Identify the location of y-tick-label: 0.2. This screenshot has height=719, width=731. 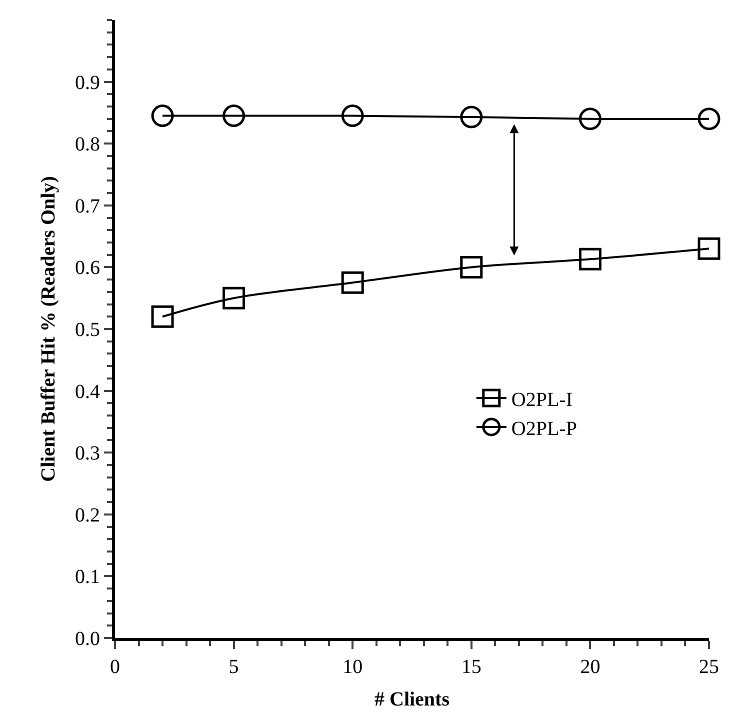
(87, 515).